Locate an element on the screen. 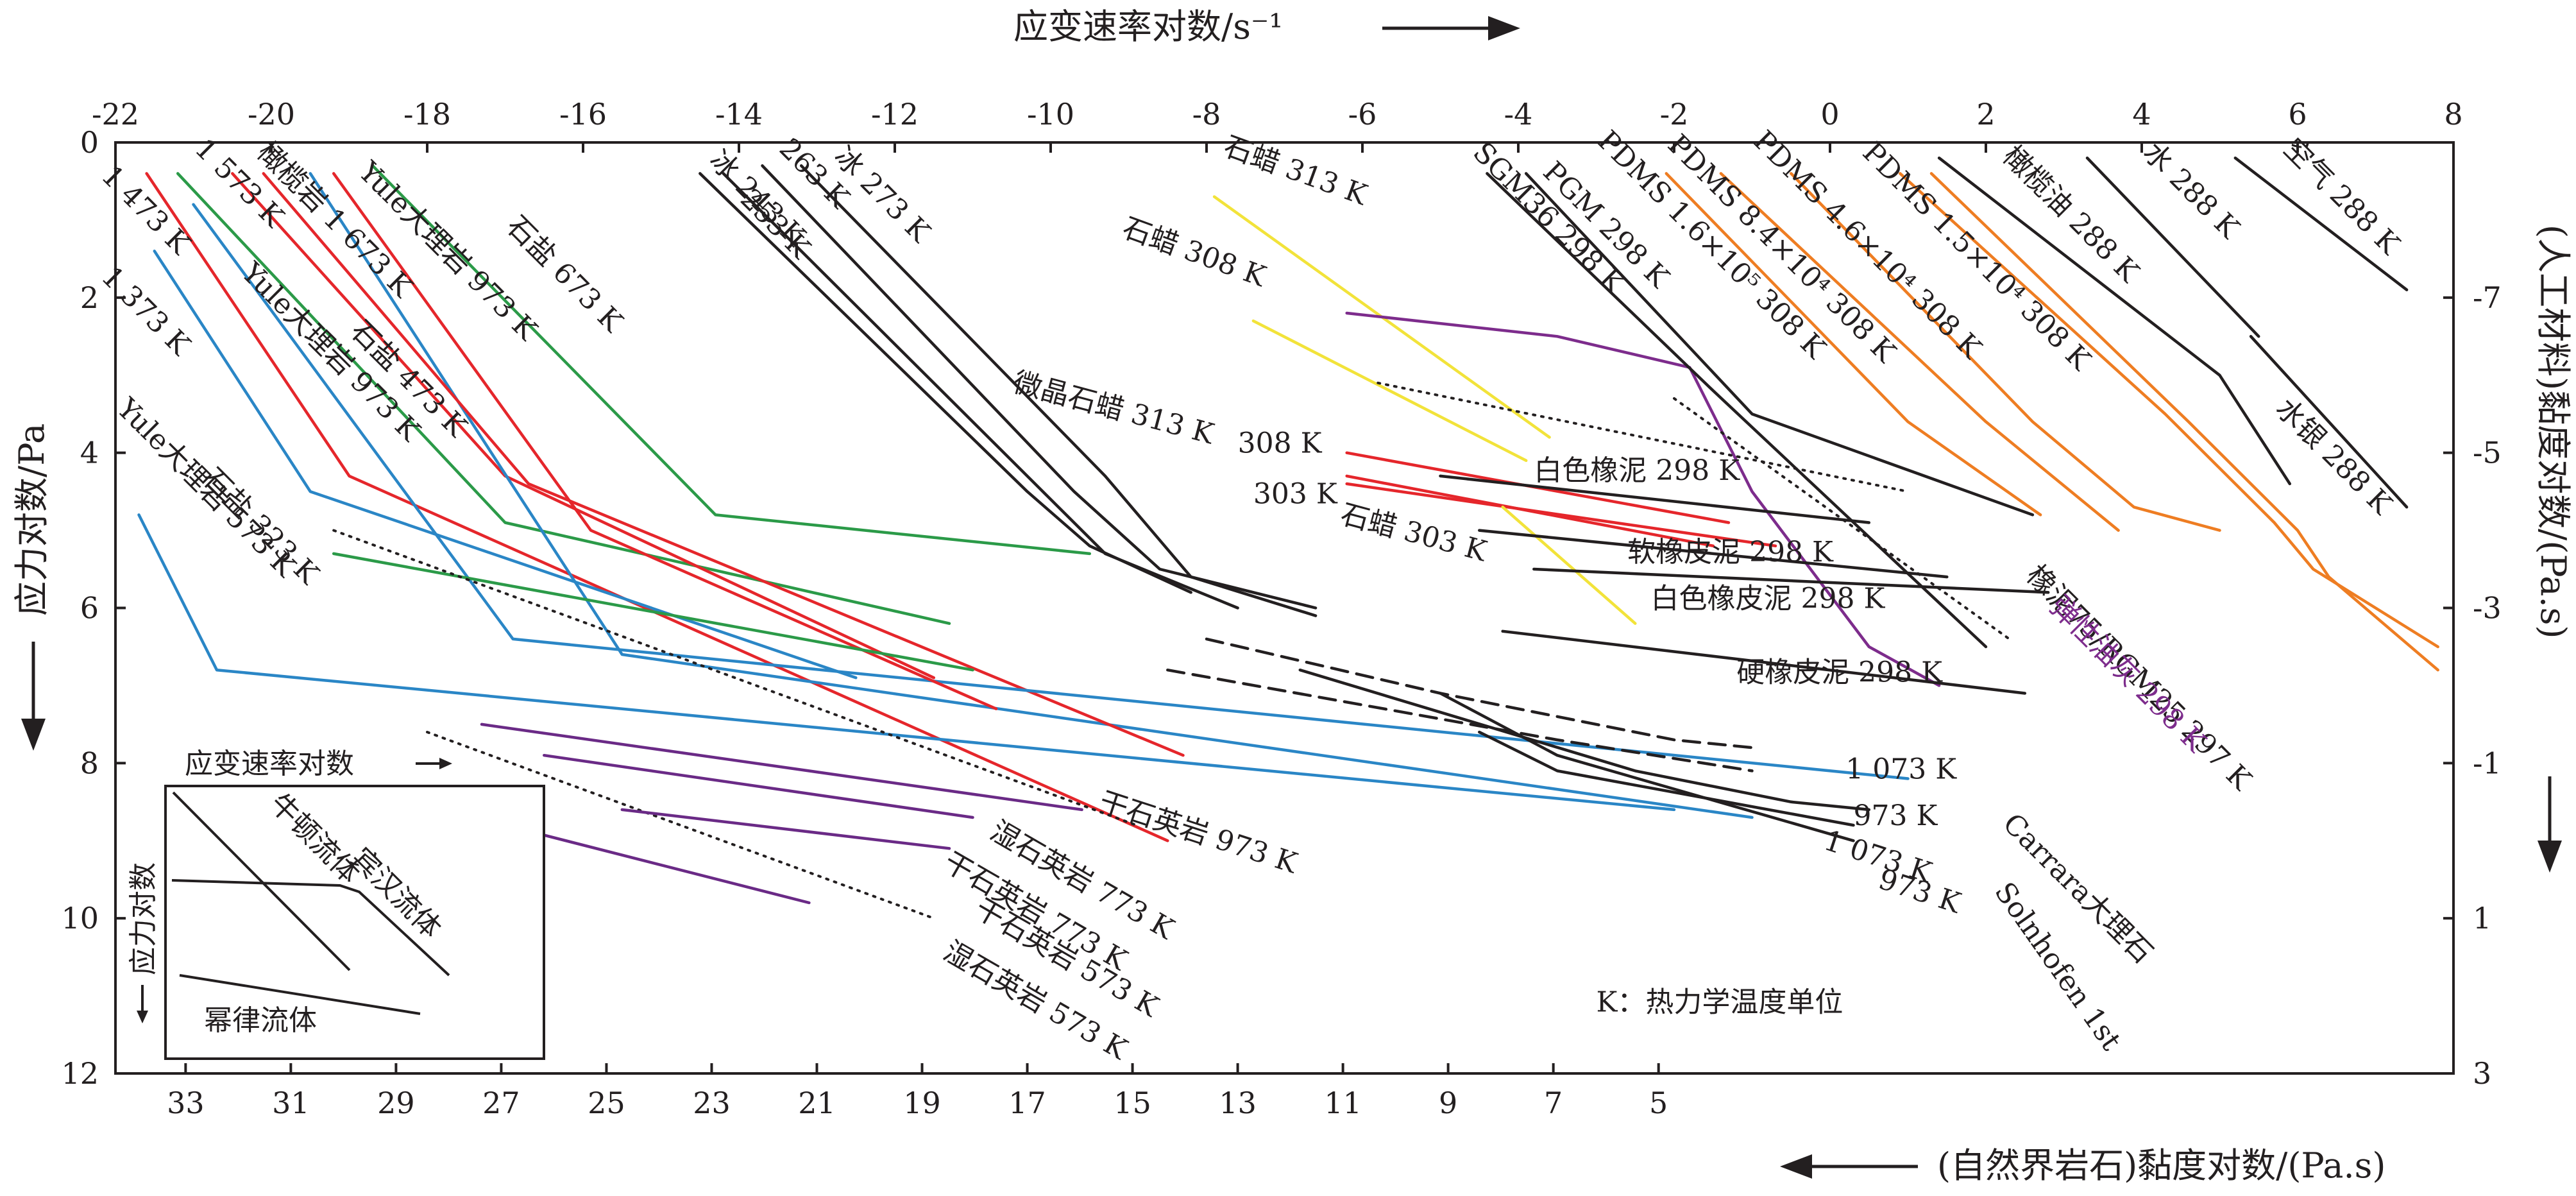 The image size is (2576, 1196). x-top-tick-label: 2 is located at coordinates (1985, 114).